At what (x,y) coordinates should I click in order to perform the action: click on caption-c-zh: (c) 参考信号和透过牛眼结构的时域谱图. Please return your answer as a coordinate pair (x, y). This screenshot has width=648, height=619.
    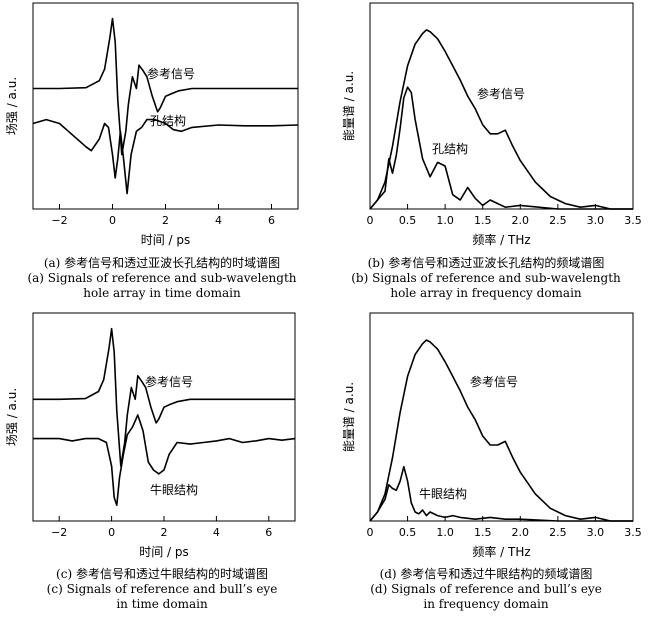
    Looking at the image, I should click on (162, 574).